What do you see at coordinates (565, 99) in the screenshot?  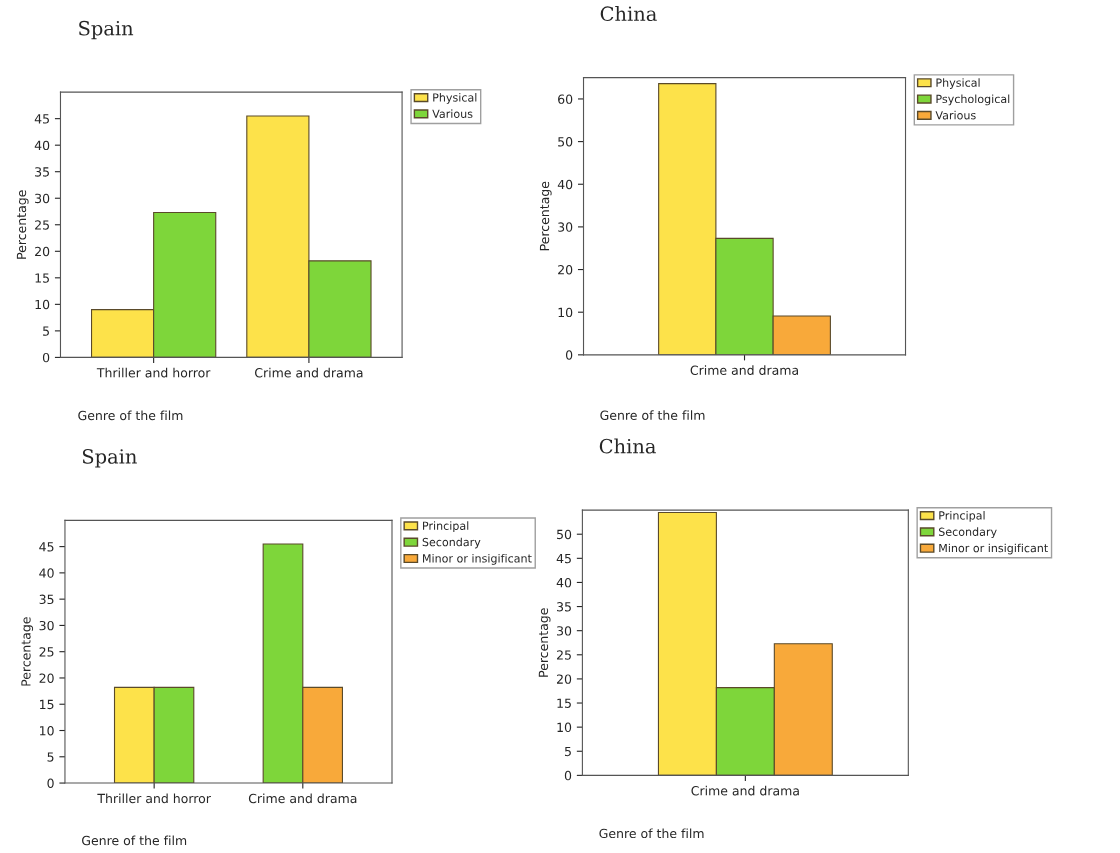 I see `y-tick-label: 60` at bounding box center [565, 99].